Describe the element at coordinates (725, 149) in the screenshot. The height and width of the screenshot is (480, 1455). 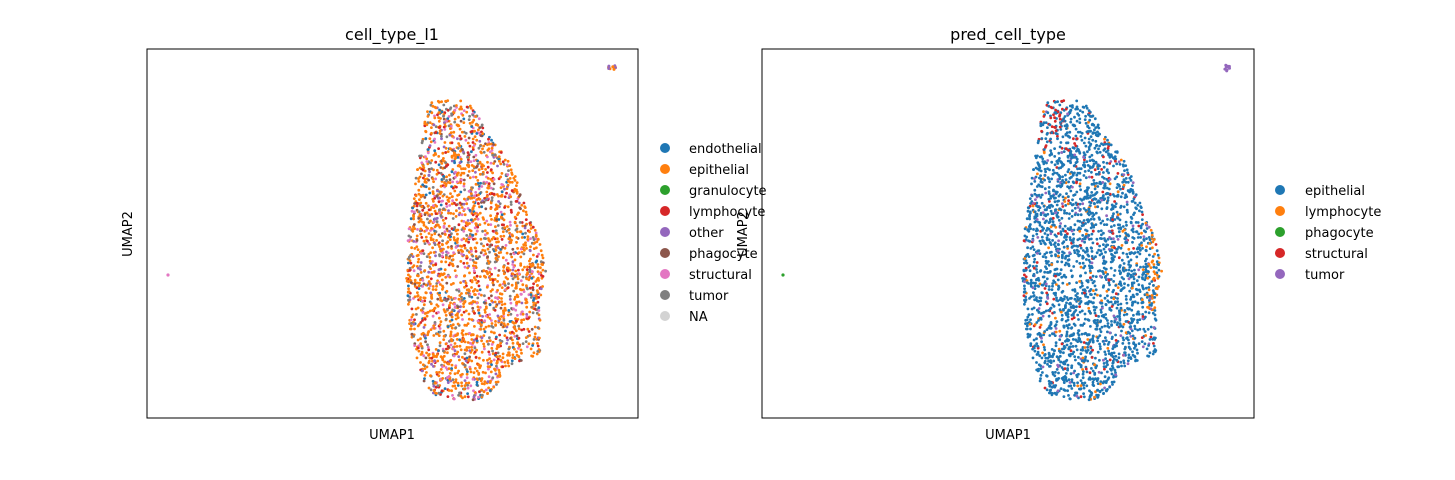
I see `legend-label: endothelial` at that location.